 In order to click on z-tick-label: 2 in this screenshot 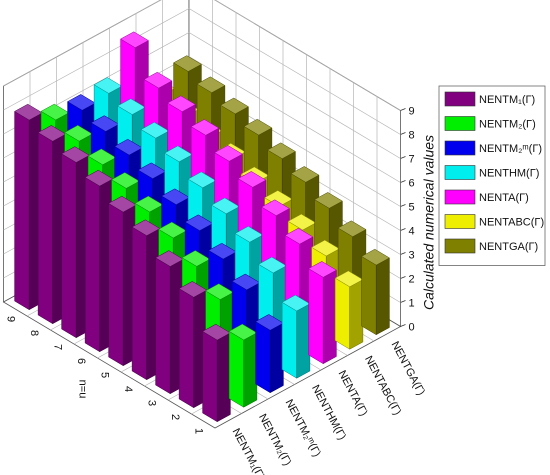, I will do `click(412, 280)`.